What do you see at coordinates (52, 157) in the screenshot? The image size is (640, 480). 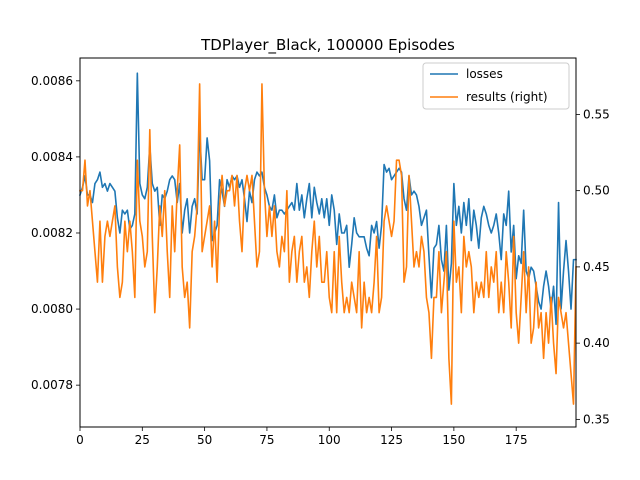 I see `y-tick-label-left: 0.0084` at bounding box center [52, 157].